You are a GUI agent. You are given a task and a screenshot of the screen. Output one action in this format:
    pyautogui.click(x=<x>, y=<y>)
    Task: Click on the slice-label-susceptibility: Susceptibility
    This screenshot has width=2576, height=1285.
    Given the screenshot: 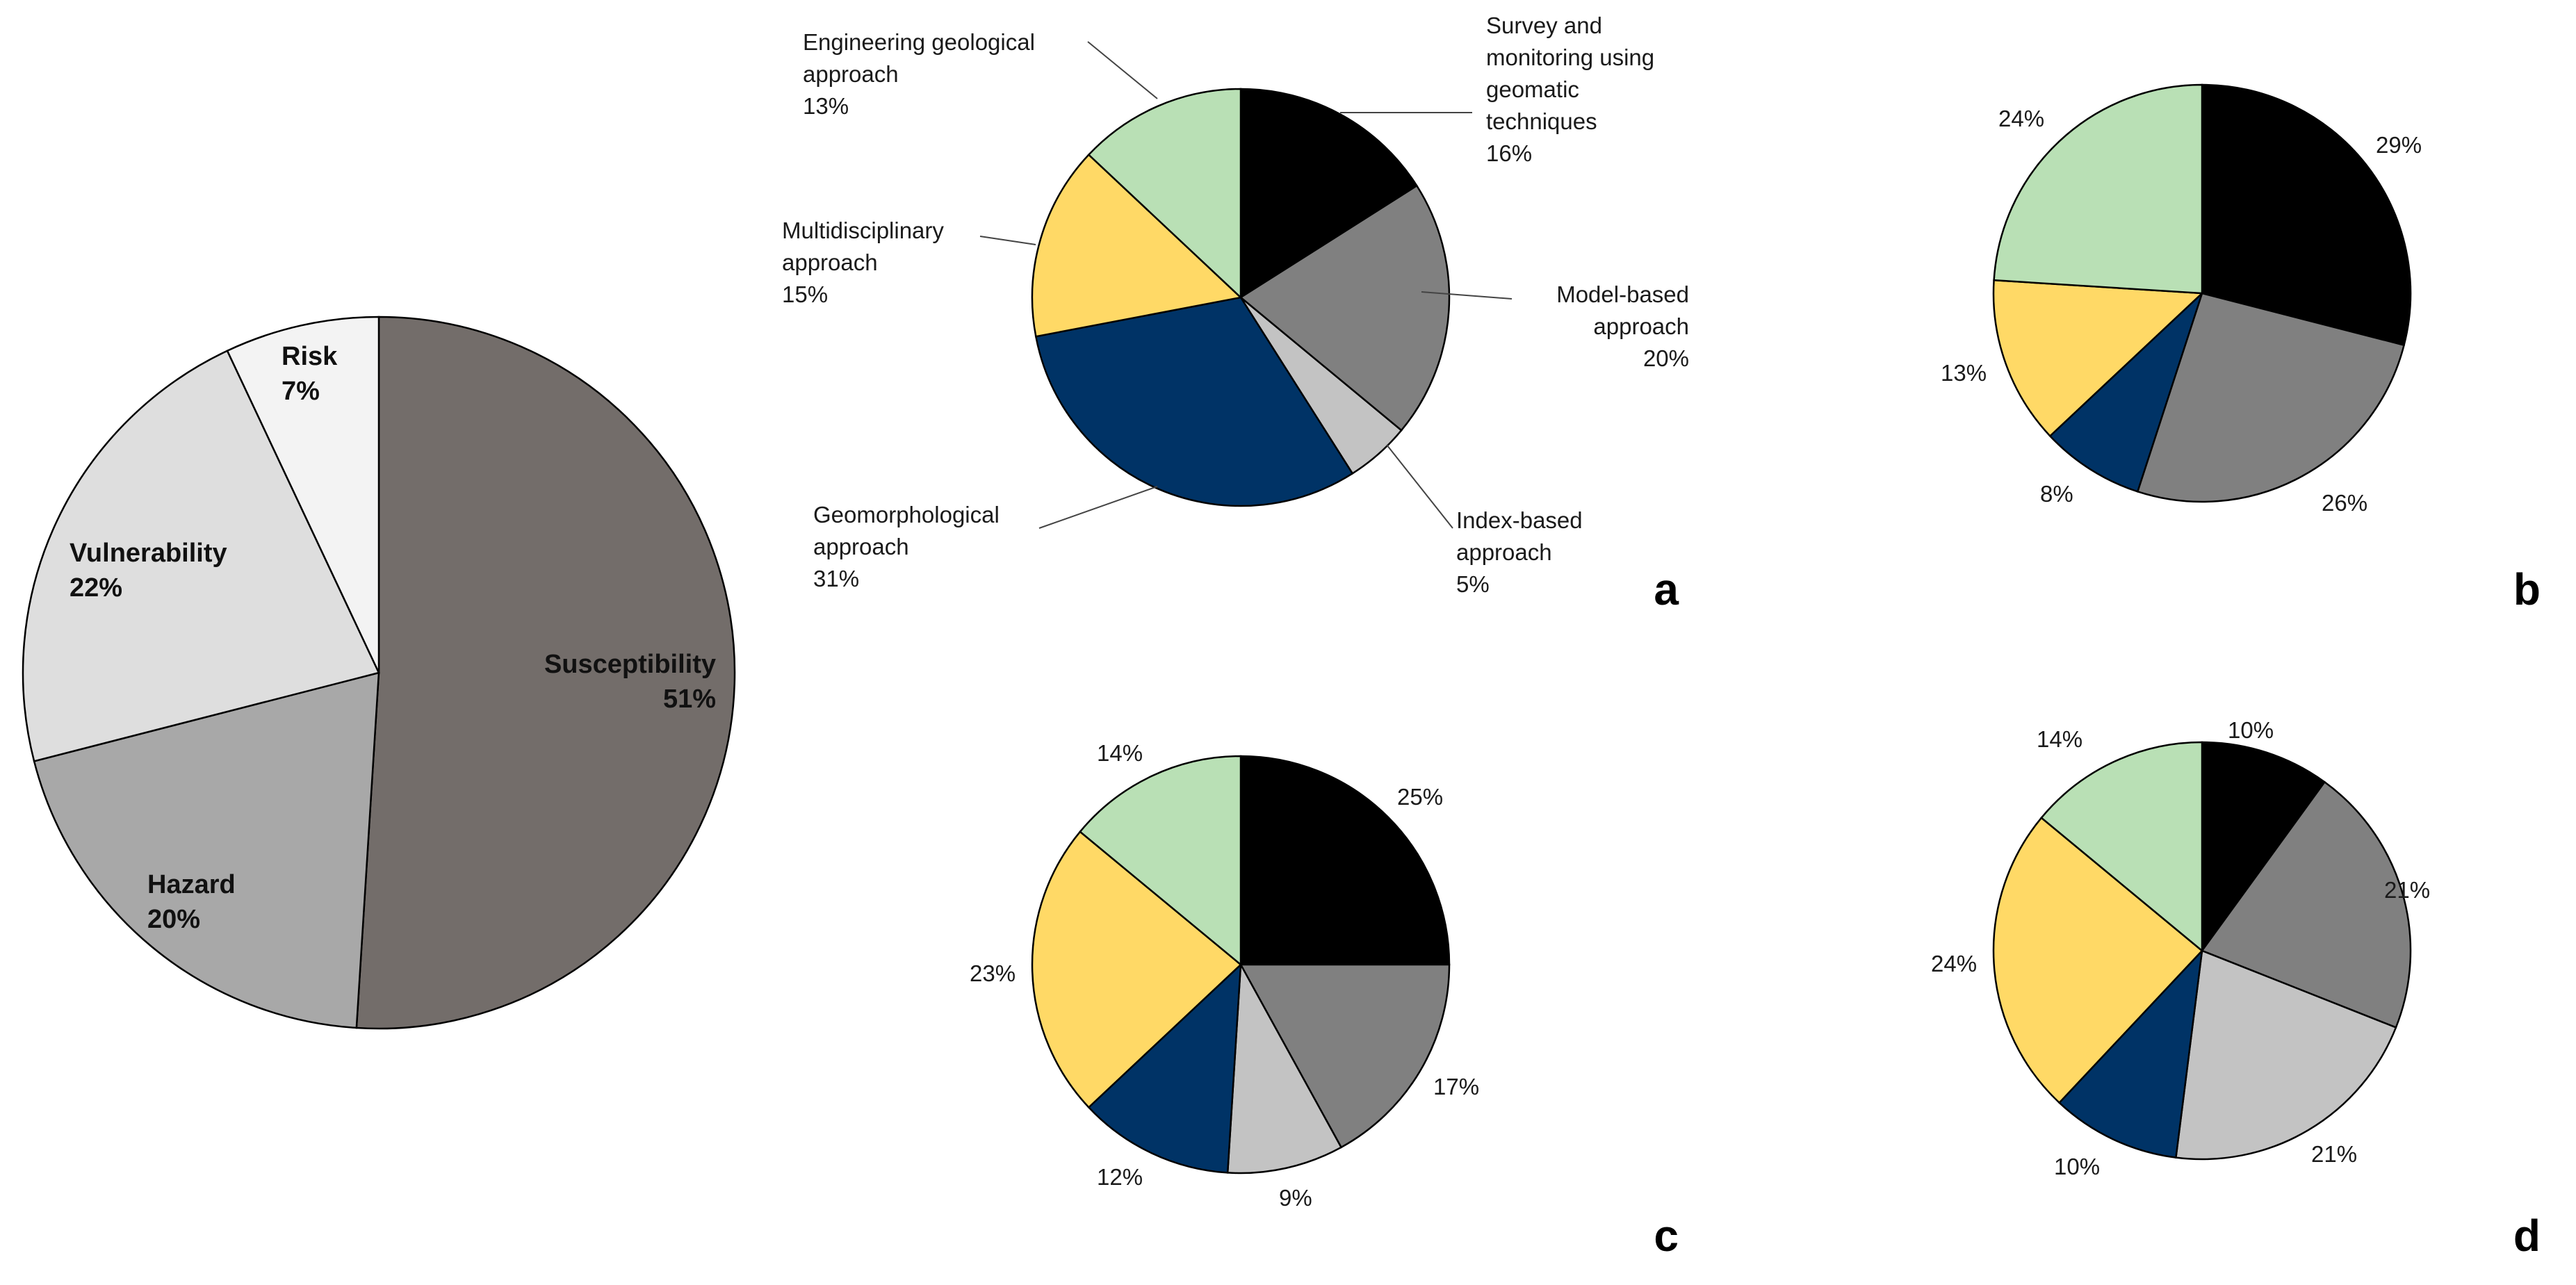 What is the action you would take?
    pyautogui.click(x=630, y=664)
    